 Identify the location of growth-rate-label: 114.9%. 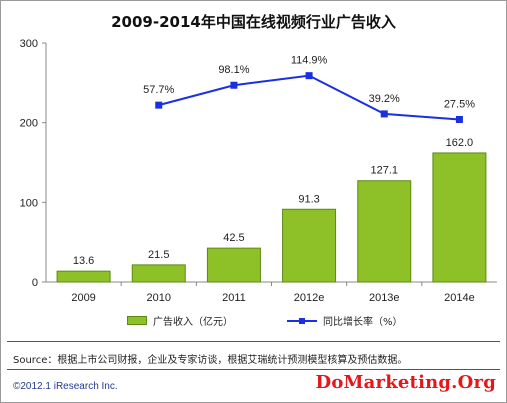
(309, 61).